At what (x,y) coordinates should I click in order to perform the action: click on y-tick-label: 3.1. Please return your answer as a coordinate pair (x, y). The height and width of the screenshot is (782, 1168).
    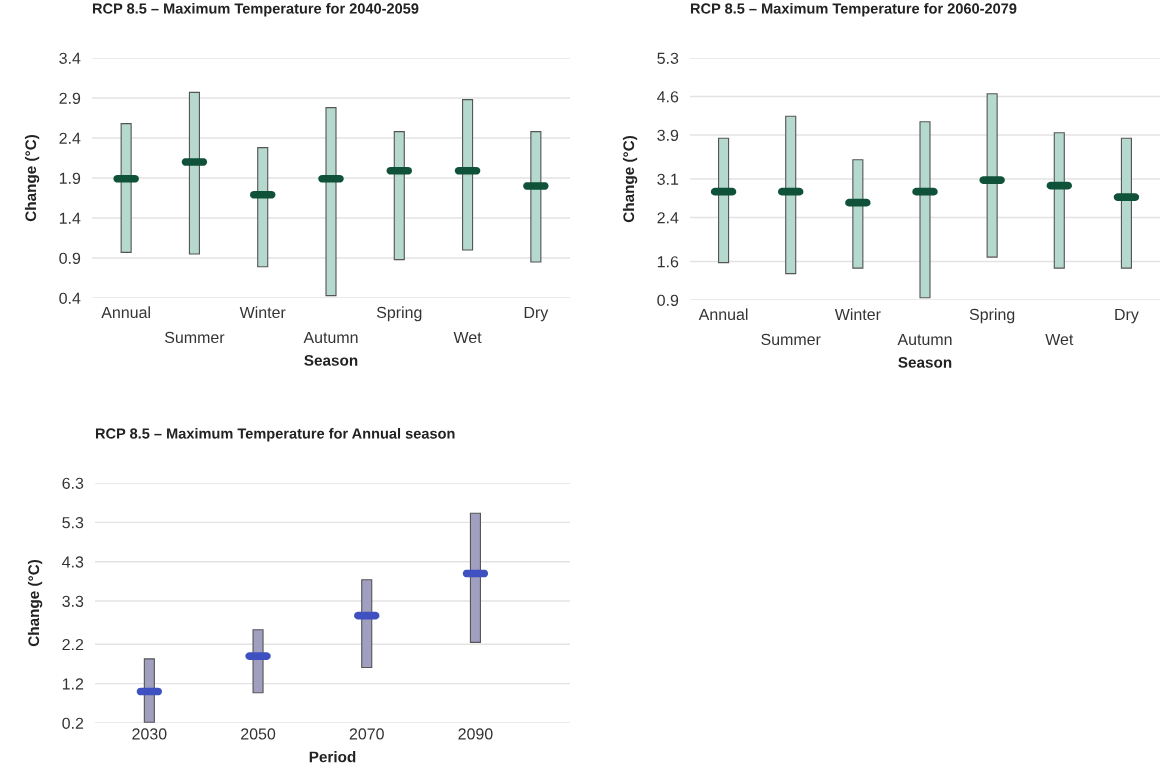
    Looking at the image, I should click on (668, 179).